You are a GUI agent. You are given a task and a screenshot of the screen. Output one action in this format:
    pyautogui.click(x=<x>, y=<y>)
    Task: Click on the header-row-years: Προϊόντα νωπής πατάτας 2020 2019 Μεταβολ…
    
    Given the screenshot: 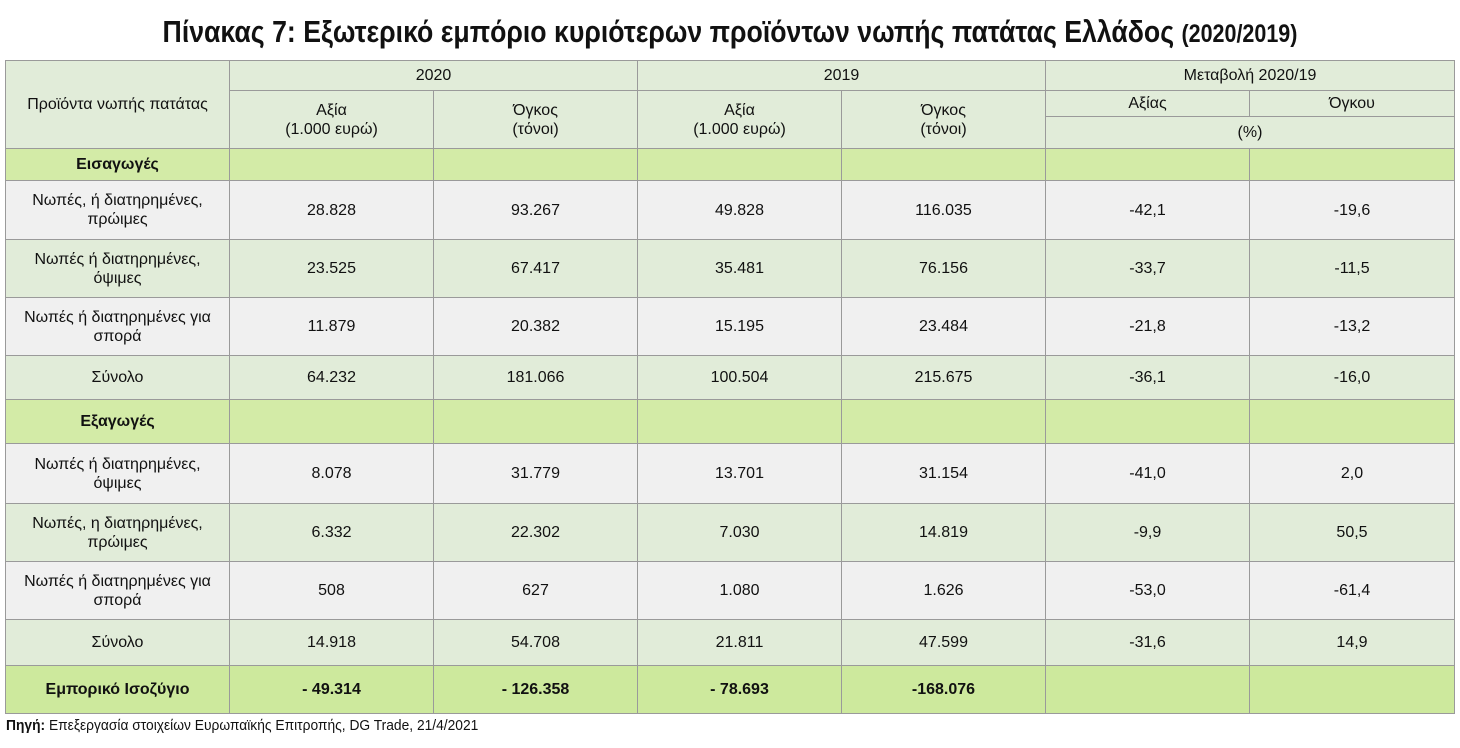 What is the action you would take?
    pyautogui.click(x=730, y=104)
    